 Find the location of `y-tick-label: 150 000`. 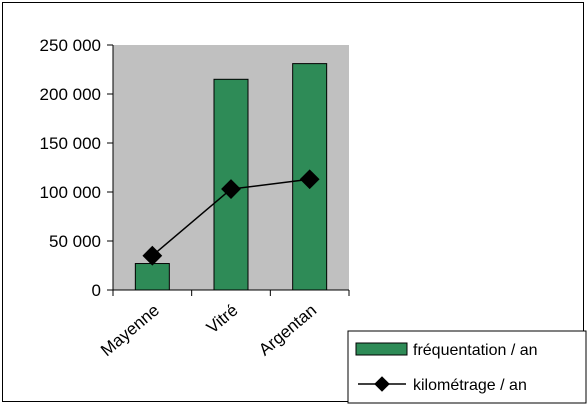

y-tick-label: 150 000 is located at coordinates (70, 143).